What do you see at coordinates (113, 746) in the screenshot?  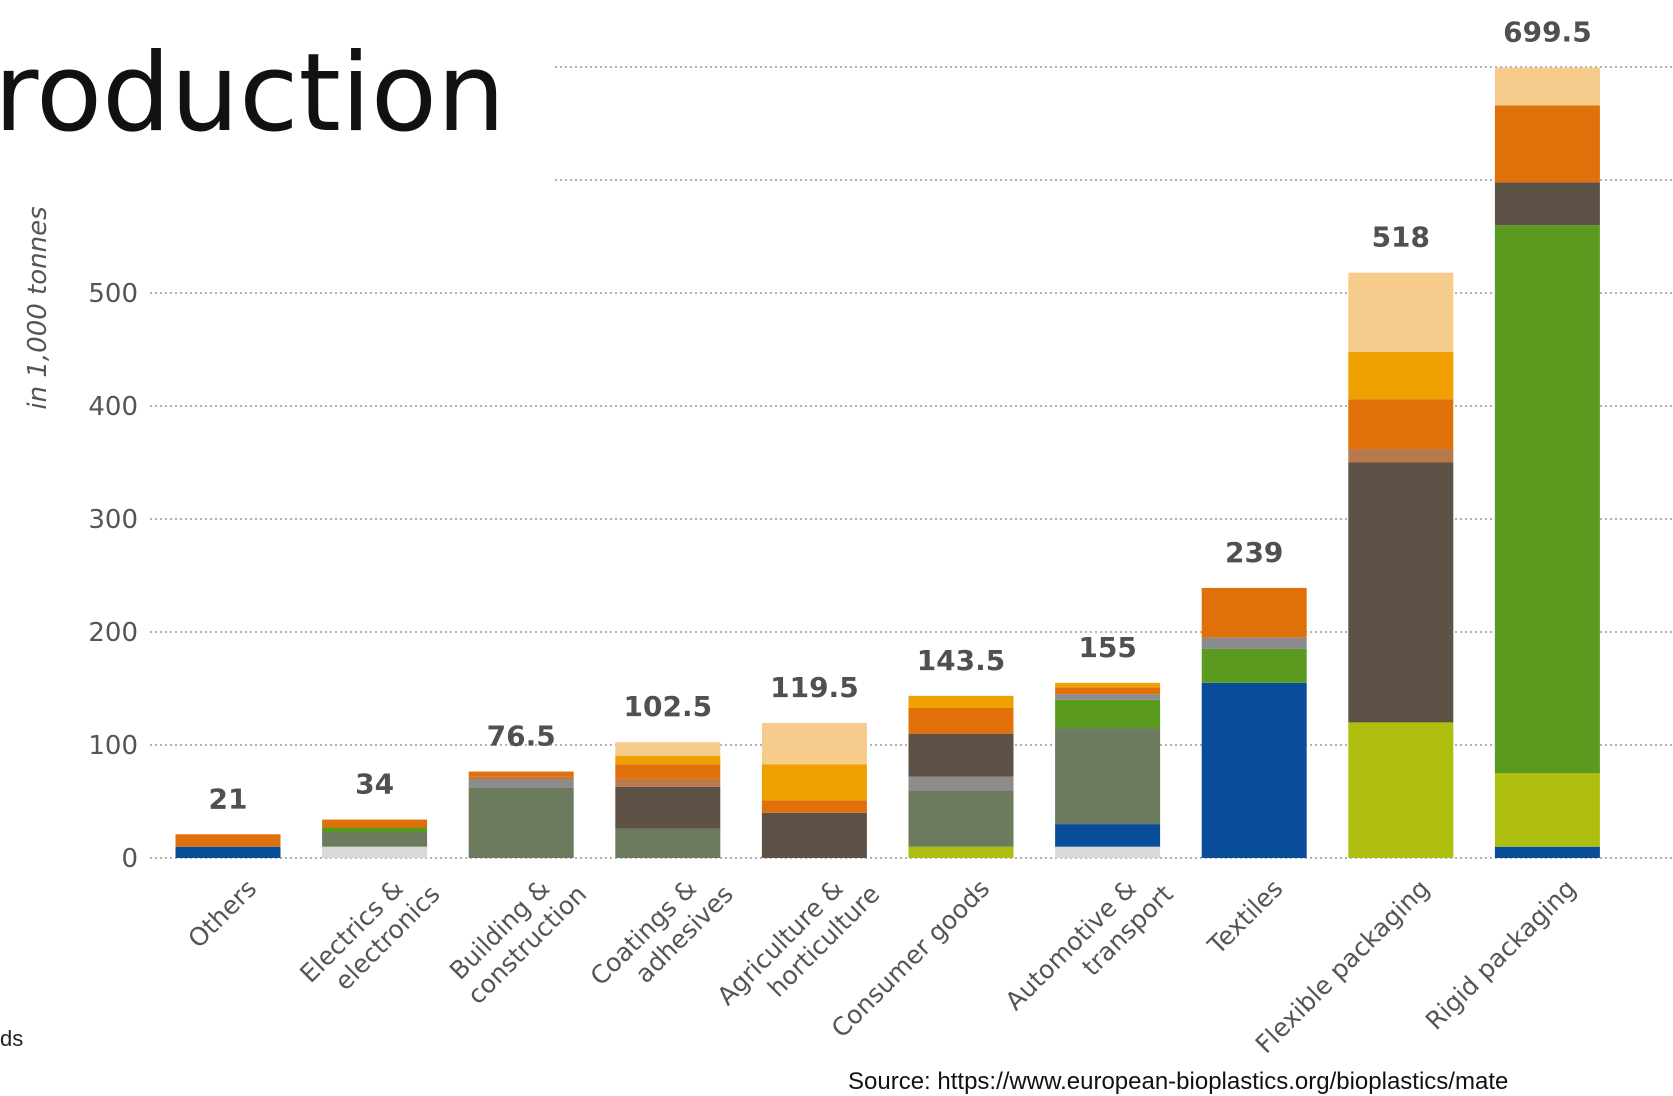 I see `y-tick-label: 100` at bounding box center [113, 746].